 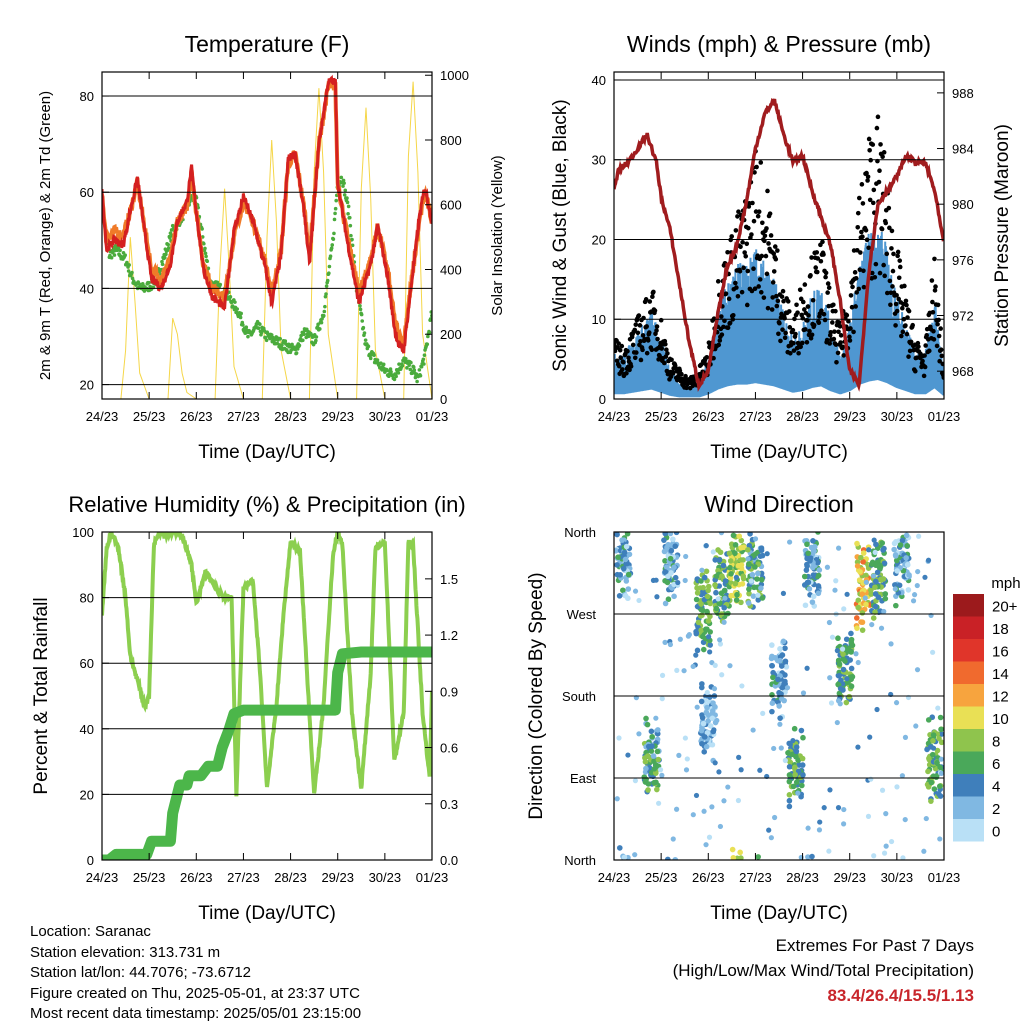 I want to click on y-axis-label: Percent & Total Rainfall, so click(x=41, y=695).